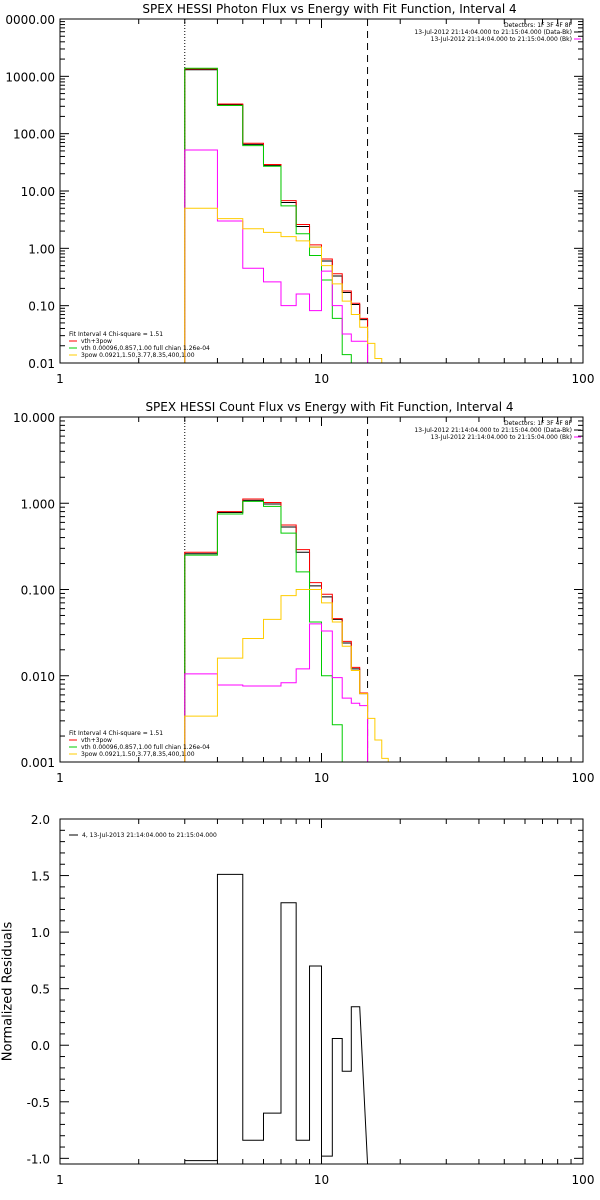 Image resolution: width=600 pixels, height=1200 pixels. I want to click on y-tick-label: 1.5, so click(40, 877).